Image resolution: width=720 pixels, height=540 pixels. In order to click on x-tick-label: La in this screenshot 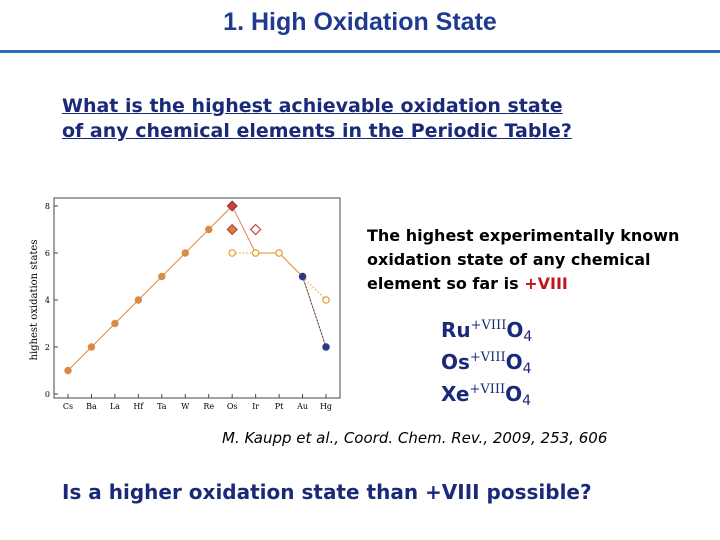, I will do `click(115, 406)`.